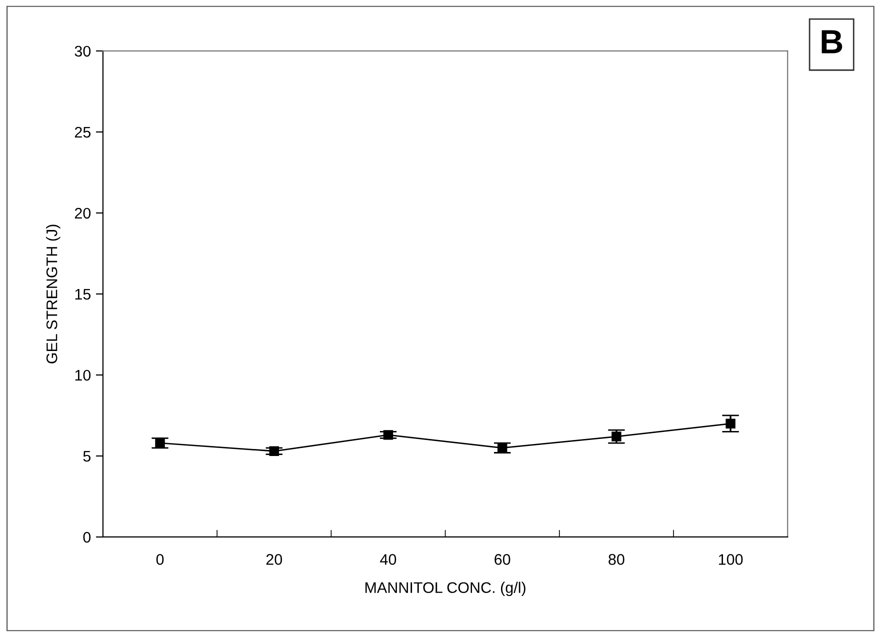  What do you see at coordinates (87, 537) in the screenshot?
I see `y-tick-label: 0` at bounding box center [87, 537].